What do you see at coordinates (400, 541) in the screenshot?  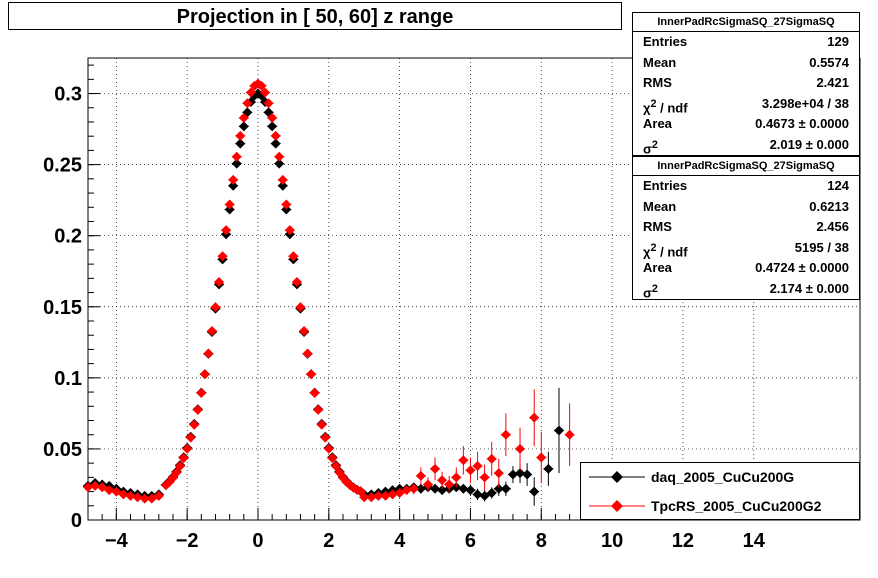 I see `x-tick-label: 4` at bounding box center [400, 541].